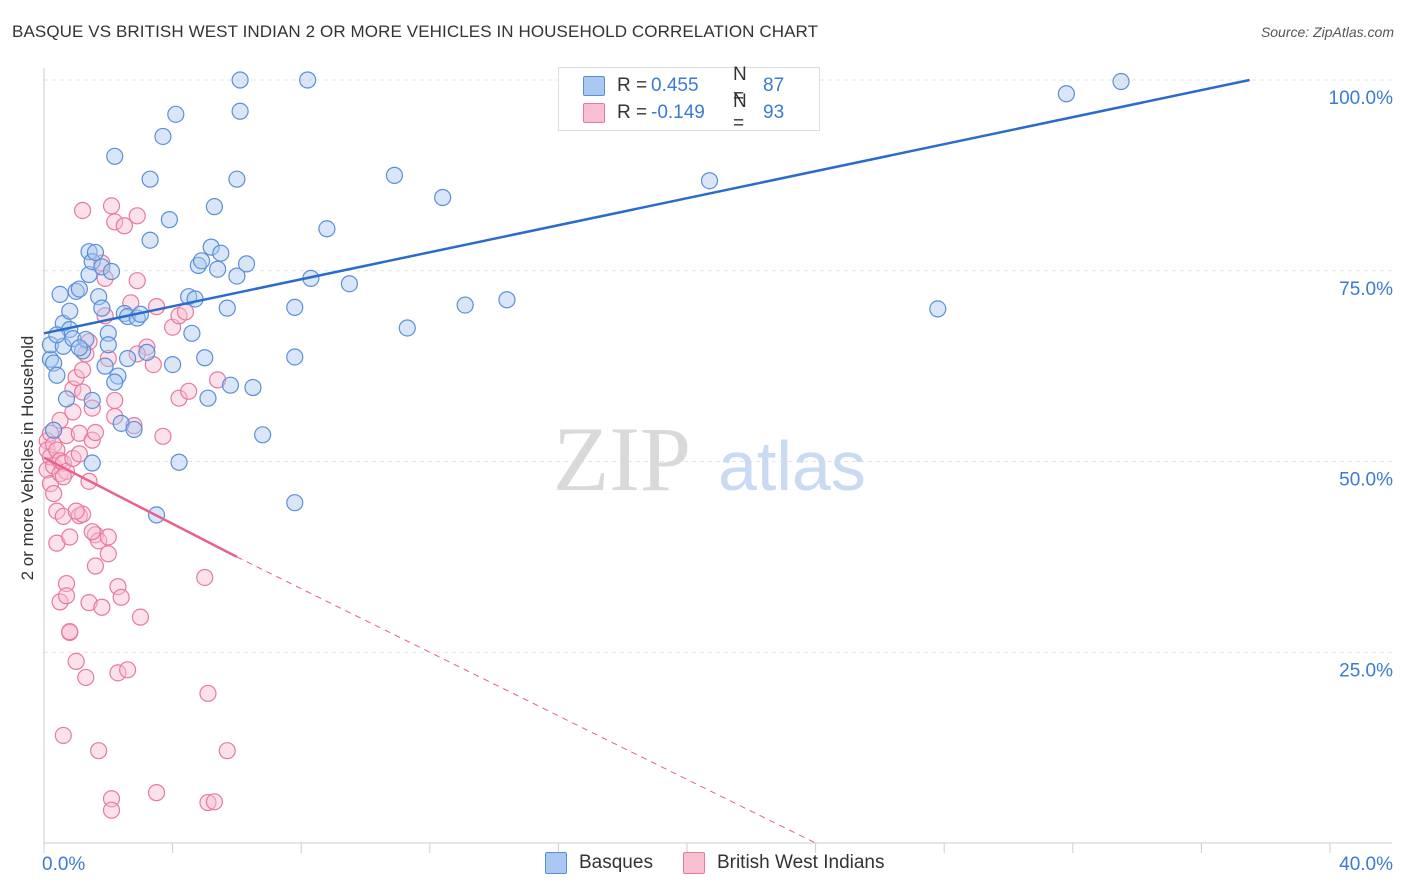  Describe the element at coordinates (1366, 480) in the screenshot. I see `y-tick-label-1: 50.0%` at that location.